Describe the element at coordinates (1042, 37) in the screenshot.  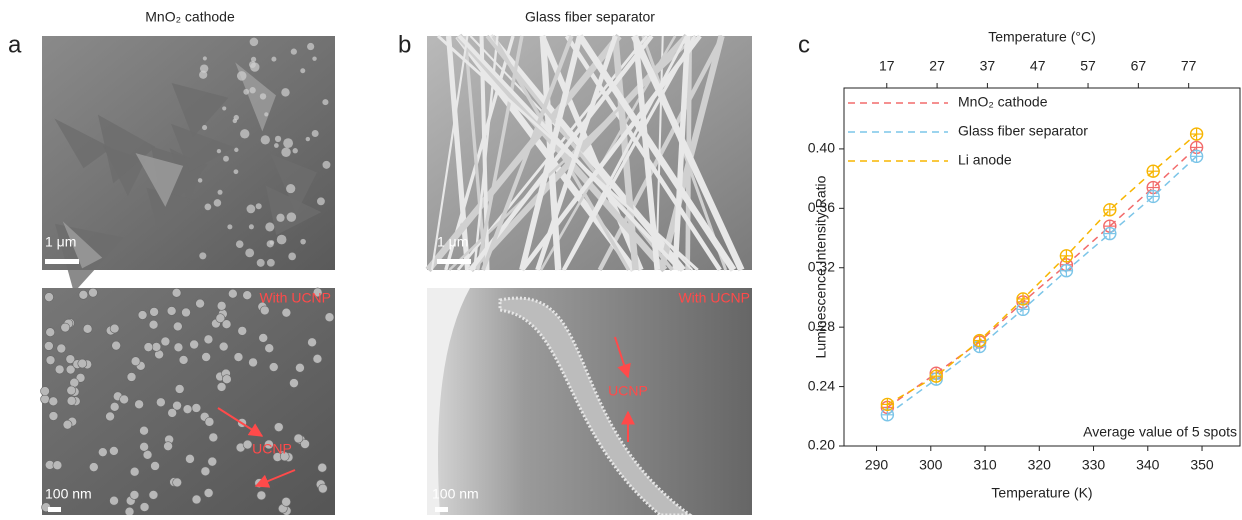
I see `x2-axis-label: Temperature (°C)` at that location.